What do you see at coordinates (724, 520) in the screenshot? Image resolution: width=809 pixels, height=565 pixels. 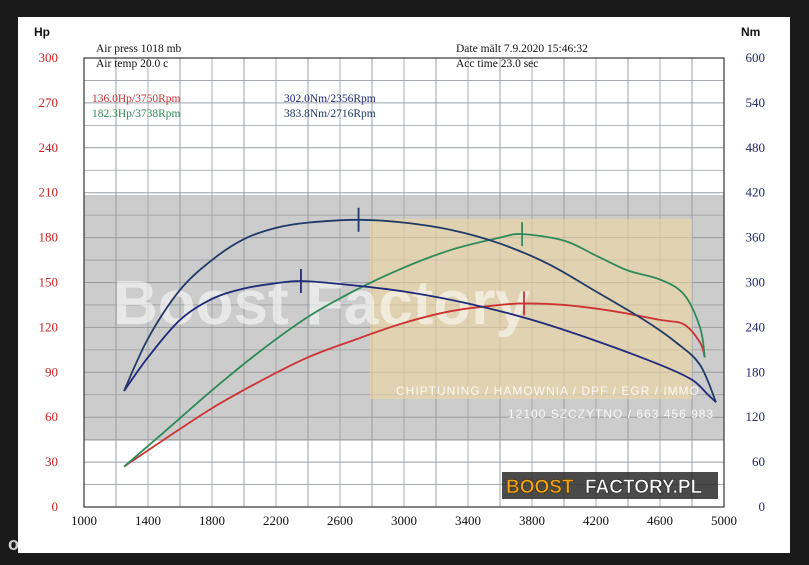 I see `x-tick-label: 5000` at bounding box center [724, 520].